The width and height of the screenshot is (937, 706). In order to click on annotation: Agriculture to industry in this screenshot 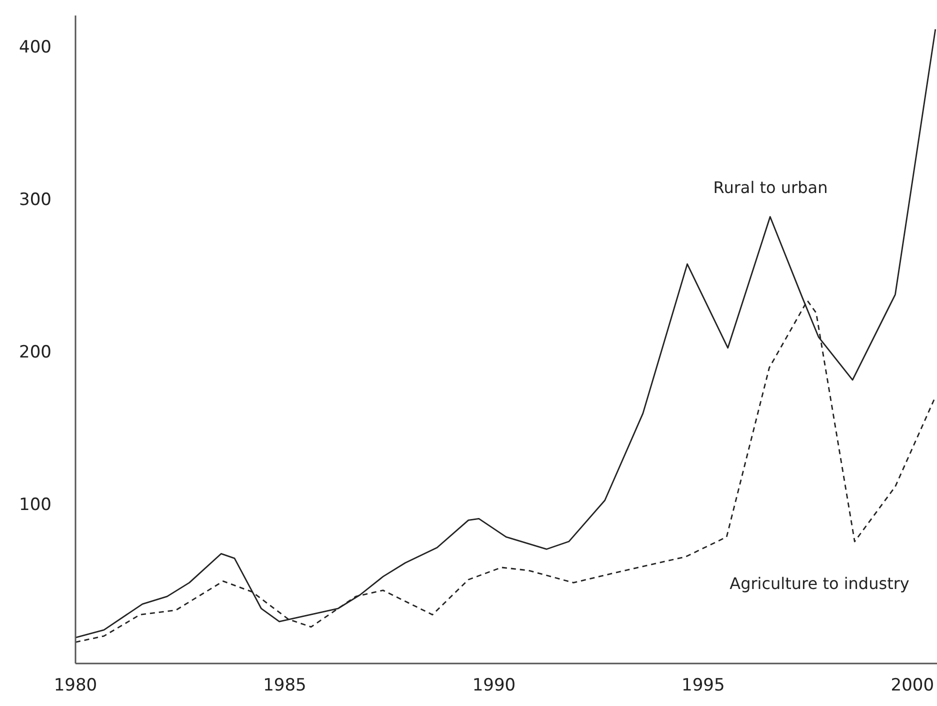, I will do `click(820, 583)`.